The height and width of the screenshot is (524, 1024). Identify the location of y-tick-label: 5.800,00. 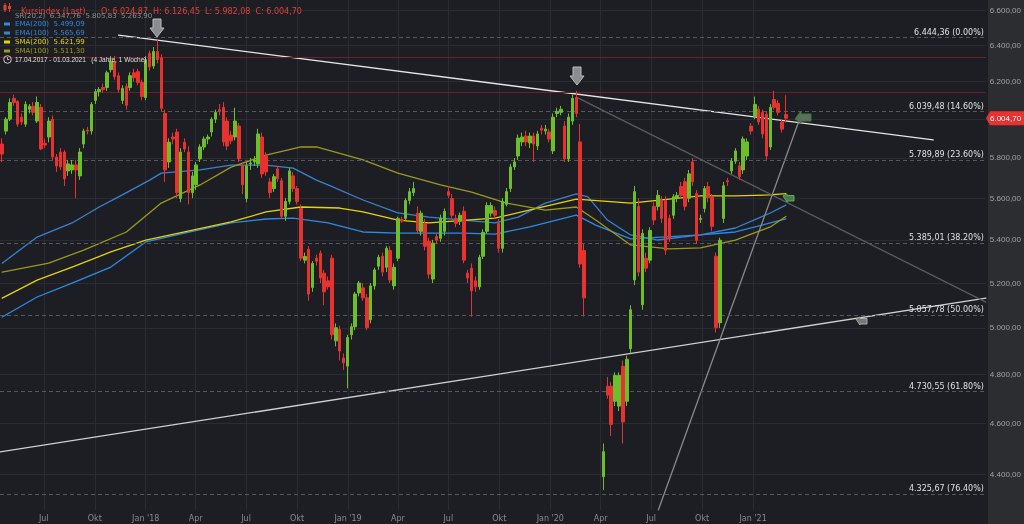
(1005, 158).